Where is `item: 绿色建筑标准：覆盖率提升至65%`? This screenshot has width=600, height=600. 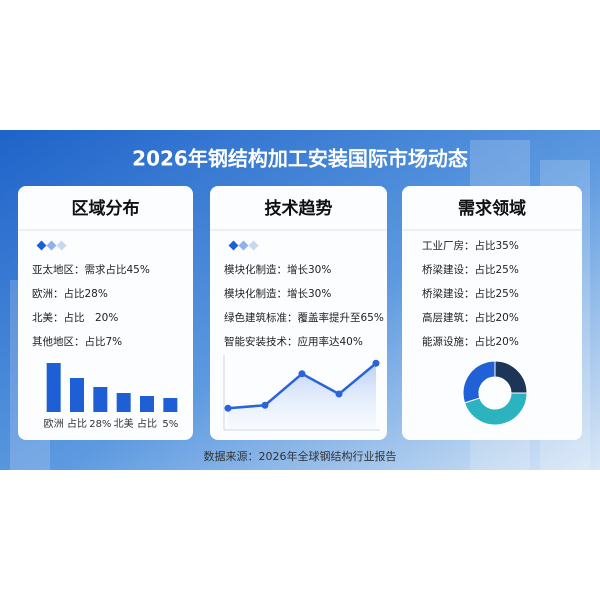
item: 绿色建筑标准：覆盖率提升至65% is located at coordinates (304, 317).